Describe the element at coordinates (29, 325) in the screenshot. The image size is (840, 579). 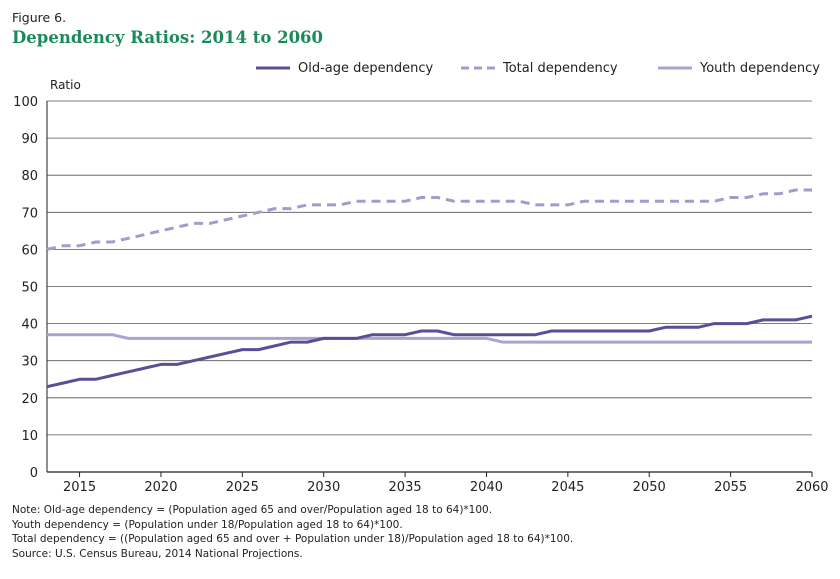
I see `y-tick-label-40: 40` at that location.